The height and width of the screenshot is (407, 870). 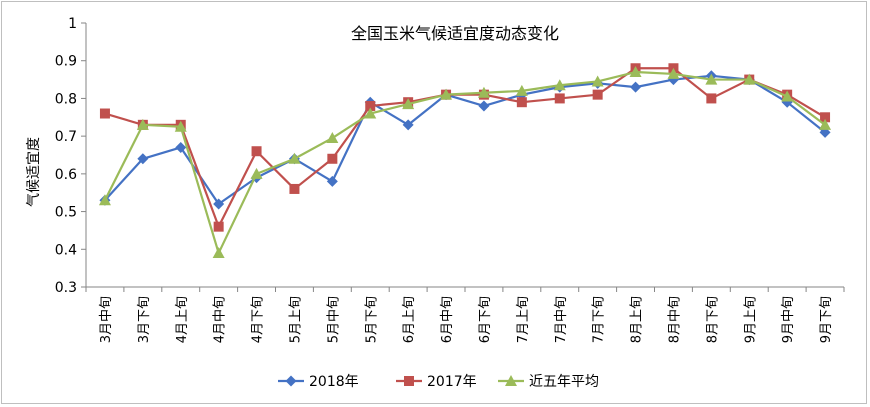 I want to click on x-tick-label: 4月中旬, so click(x=220, y=319).